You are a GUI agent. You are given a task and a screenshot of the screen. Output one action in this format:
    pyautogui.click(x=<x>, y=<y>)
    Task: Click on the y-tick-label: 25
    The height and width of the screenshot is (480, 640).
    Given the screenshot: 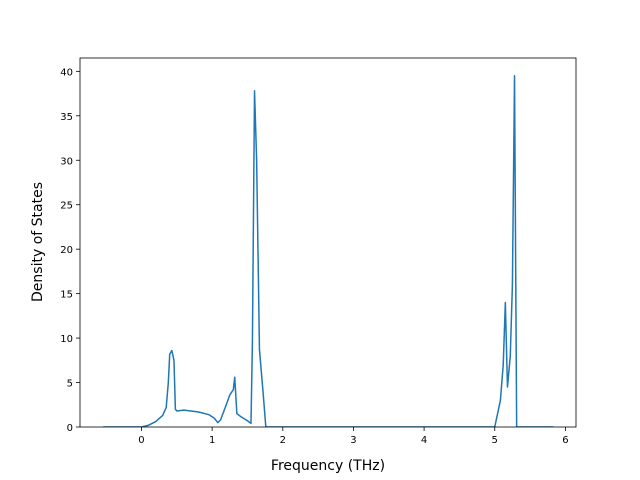 What is the action you would take?
    pyautogui.click(x=66, y=206)
    